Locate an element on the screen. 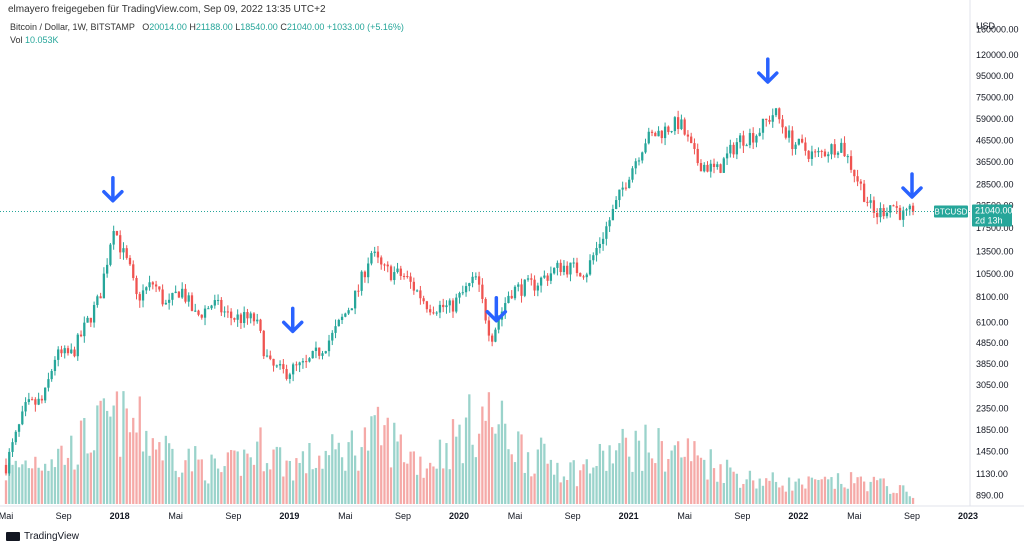 This screenshot has width=1024, height=547. tradingview-logo: TradingView is located at coordinates (42, 536).